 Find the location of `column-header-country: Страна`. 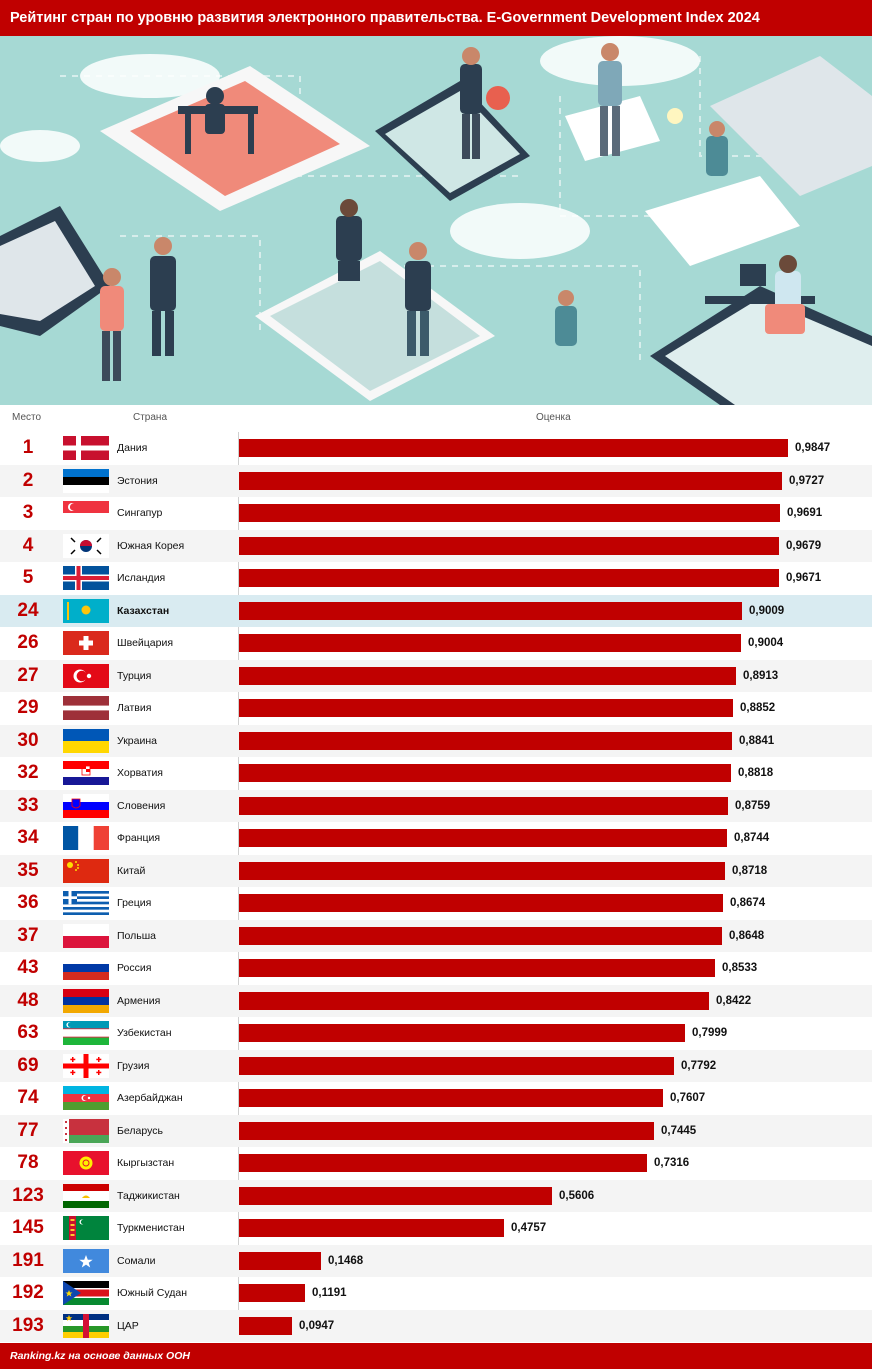

column-header-country: Страна is located at coordinates (150, 417).